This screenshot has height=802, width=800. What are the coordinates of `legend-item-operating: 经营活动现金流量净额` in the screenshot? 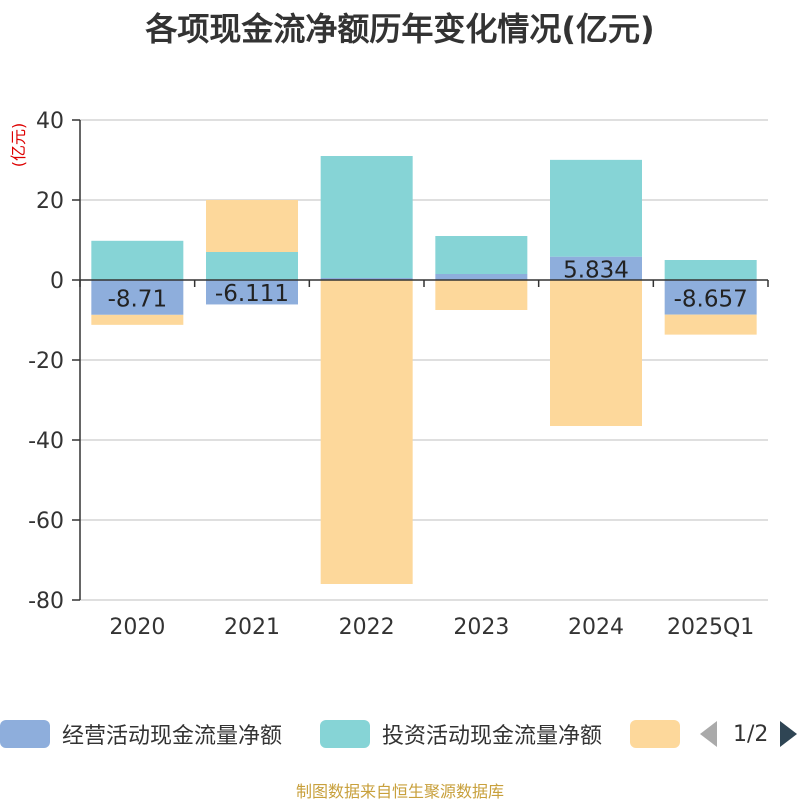 It's located at (141, 734).